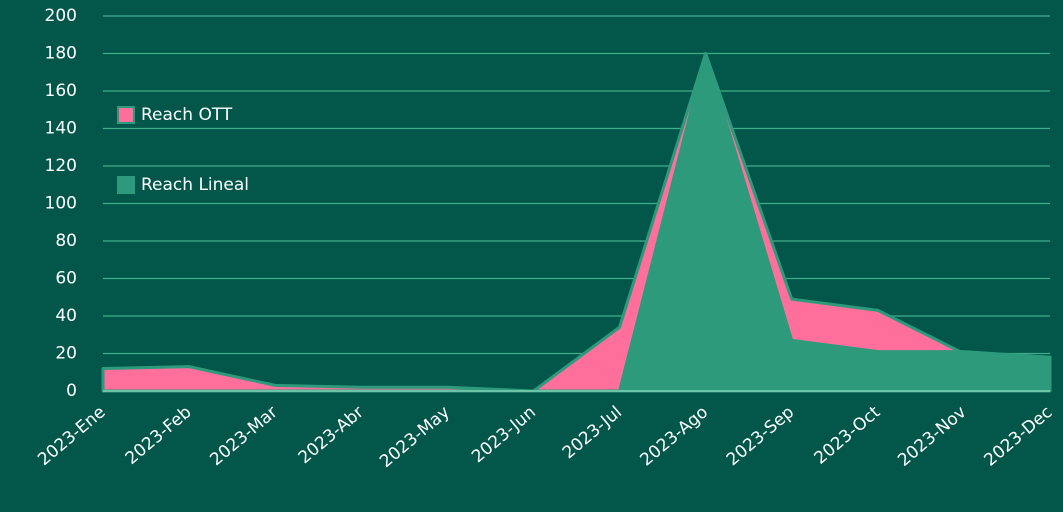 The image size is (1063, 512). I want to click on y-tick-label: 60, so click(66, 279).